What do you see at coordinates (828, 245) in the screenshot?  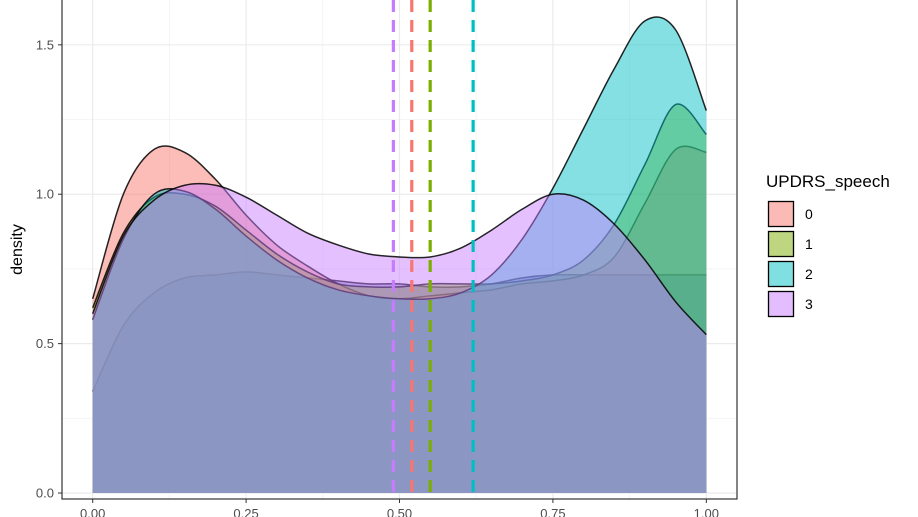 I see `legend: UPDRS_speech 0 1 2 3` at bounding box center [828, 245].